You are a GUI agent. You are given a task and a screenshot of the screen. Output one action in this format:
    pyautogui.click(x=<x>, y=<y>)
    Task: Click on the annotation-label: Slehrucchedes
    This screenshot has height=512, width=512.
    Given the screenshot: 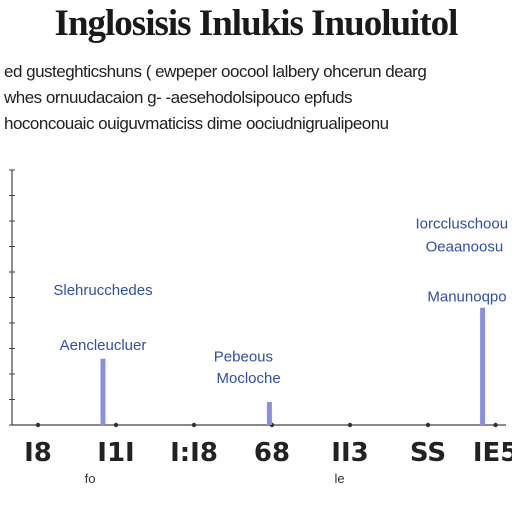 What is the action you would take?
    pyautogui.click(x=102, y=290)
    